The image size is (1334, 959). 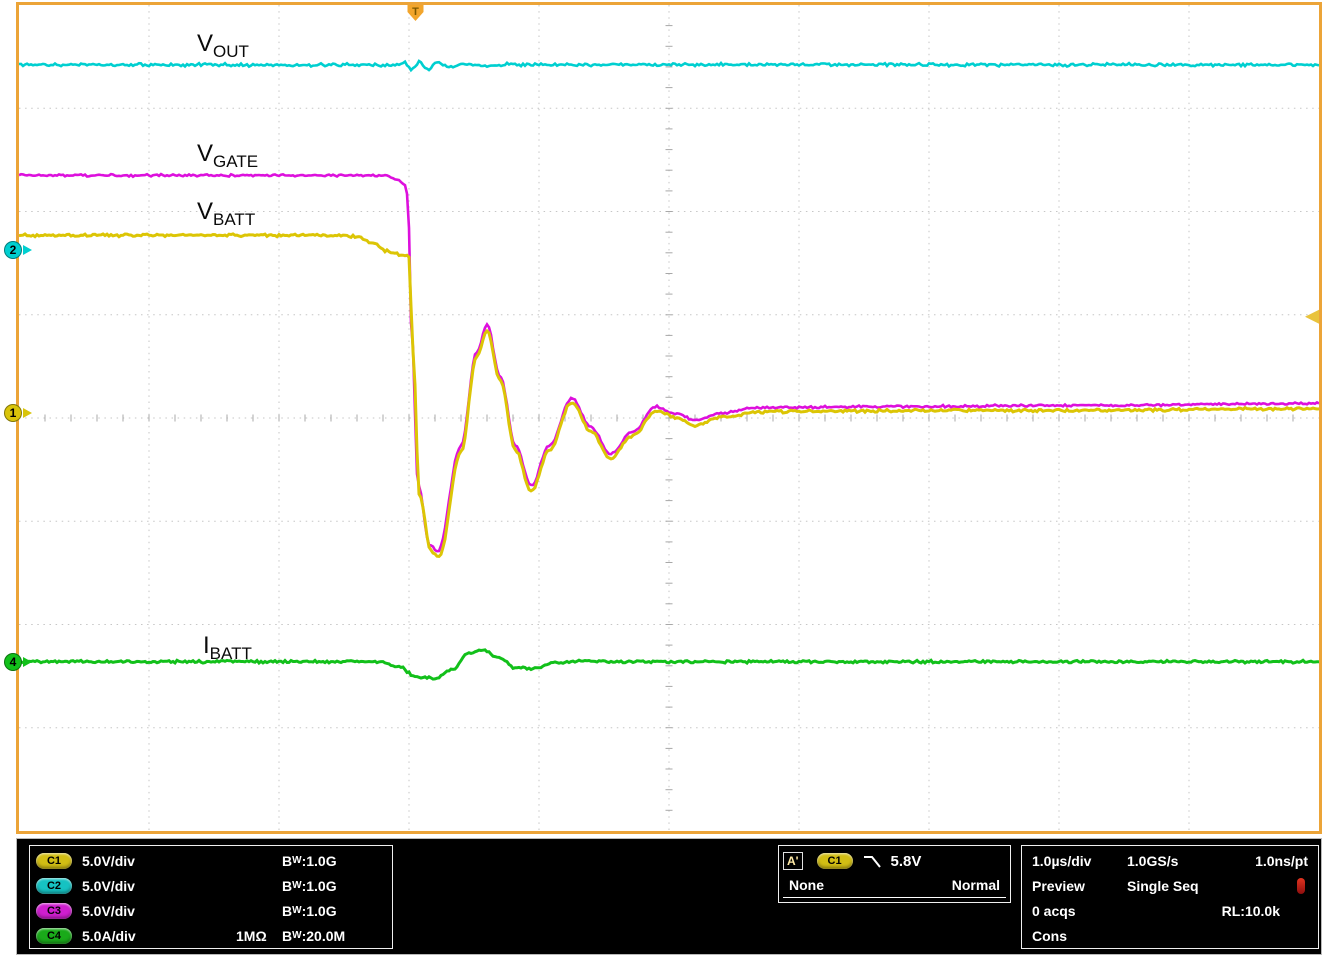 I want to click on samplerate-label: 1.0GS/s, so click(x=1153, y=860).